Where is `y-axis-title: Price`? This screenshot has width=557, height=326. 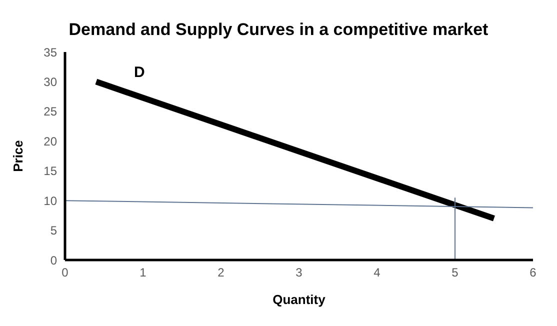
y-axis-title: Price is located at coordinates (18, 156).